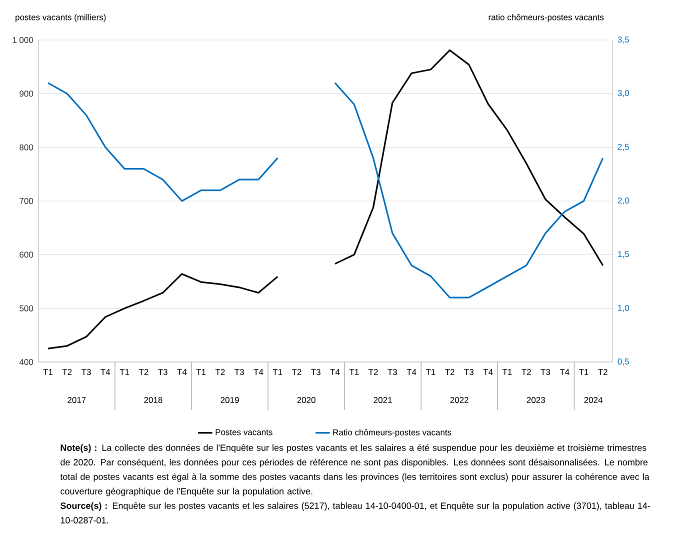  I want to click on text: 2020, so click(306, 400).